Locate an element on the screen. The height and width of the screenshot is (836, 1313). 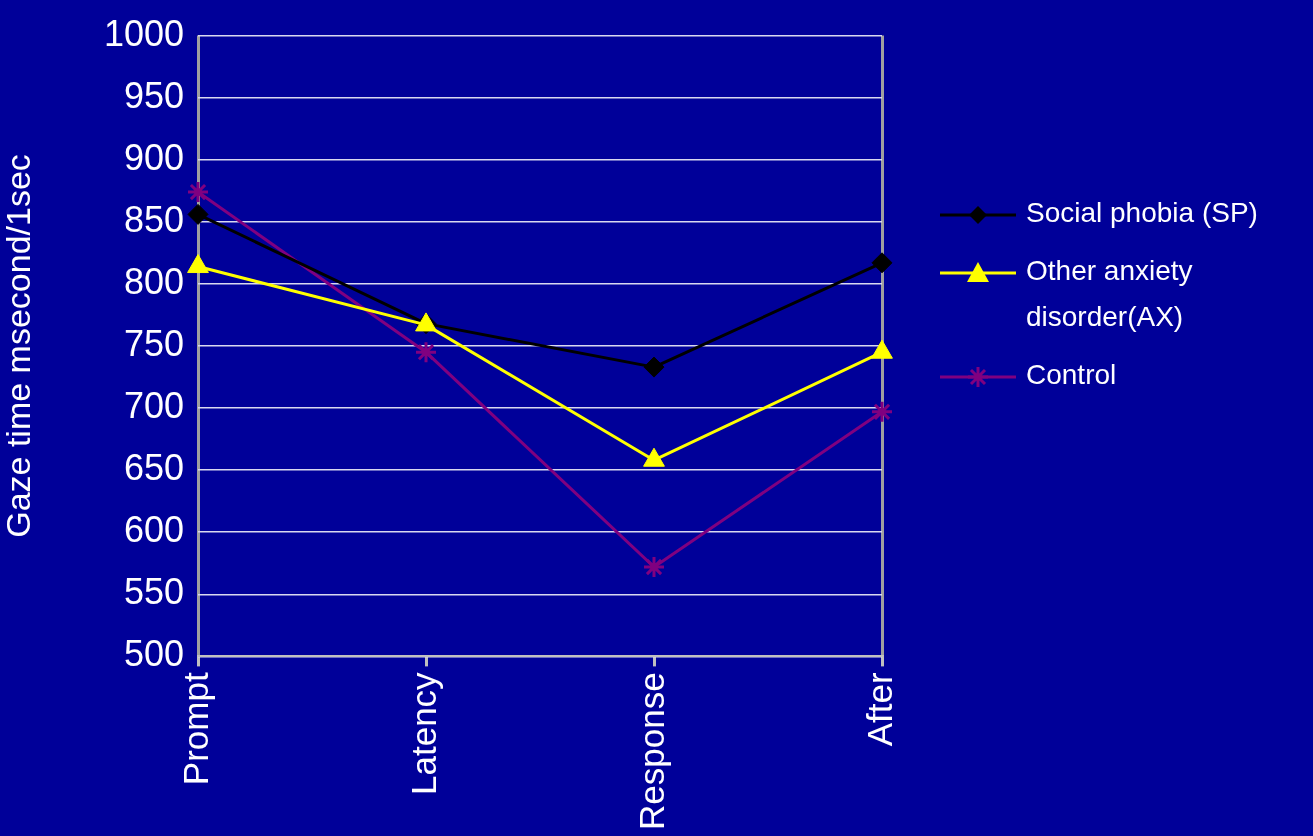
legend-label: Other anxiety disorder(AX) is located at coordinates (1110, 294).